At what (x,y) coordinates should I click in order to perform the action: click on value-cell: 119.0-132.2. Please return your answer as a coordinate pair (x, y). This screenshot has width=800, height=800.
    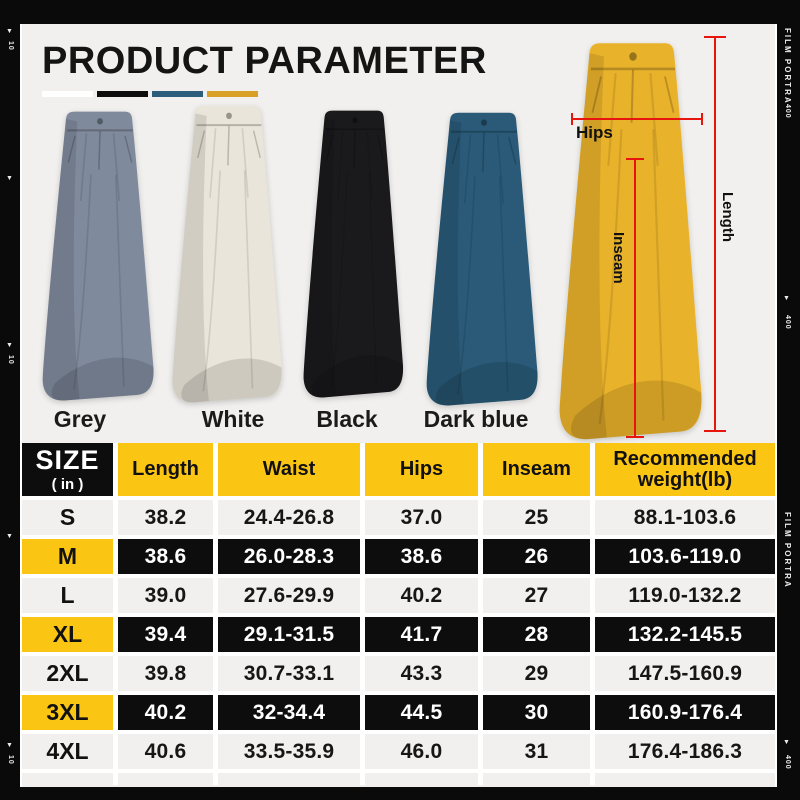
    Looking at the image, I should click on (685, 595).